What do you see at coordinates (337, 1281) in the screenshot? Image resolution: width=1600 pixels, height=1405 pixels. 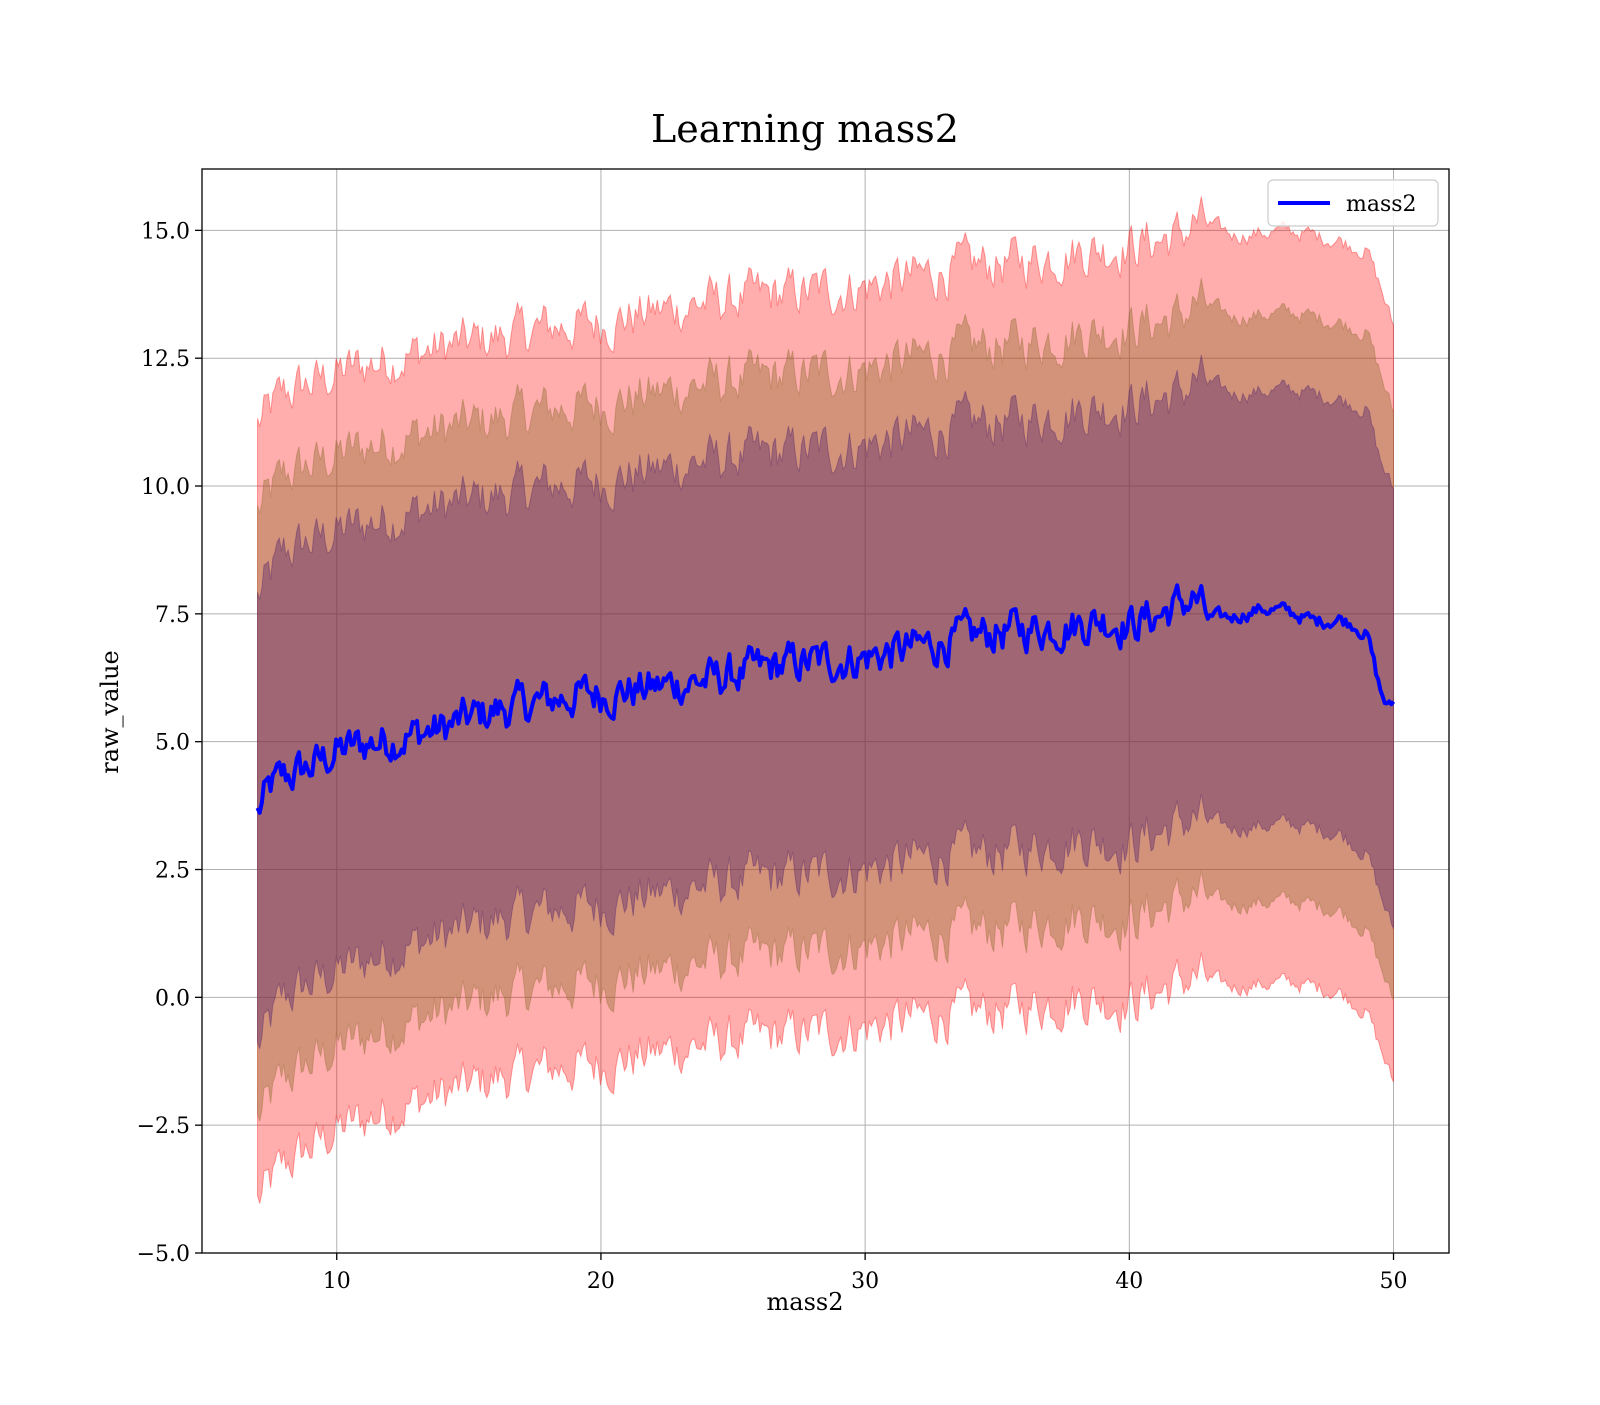 I see `x-tick-label: 10` at bounding box center [337, 1281].